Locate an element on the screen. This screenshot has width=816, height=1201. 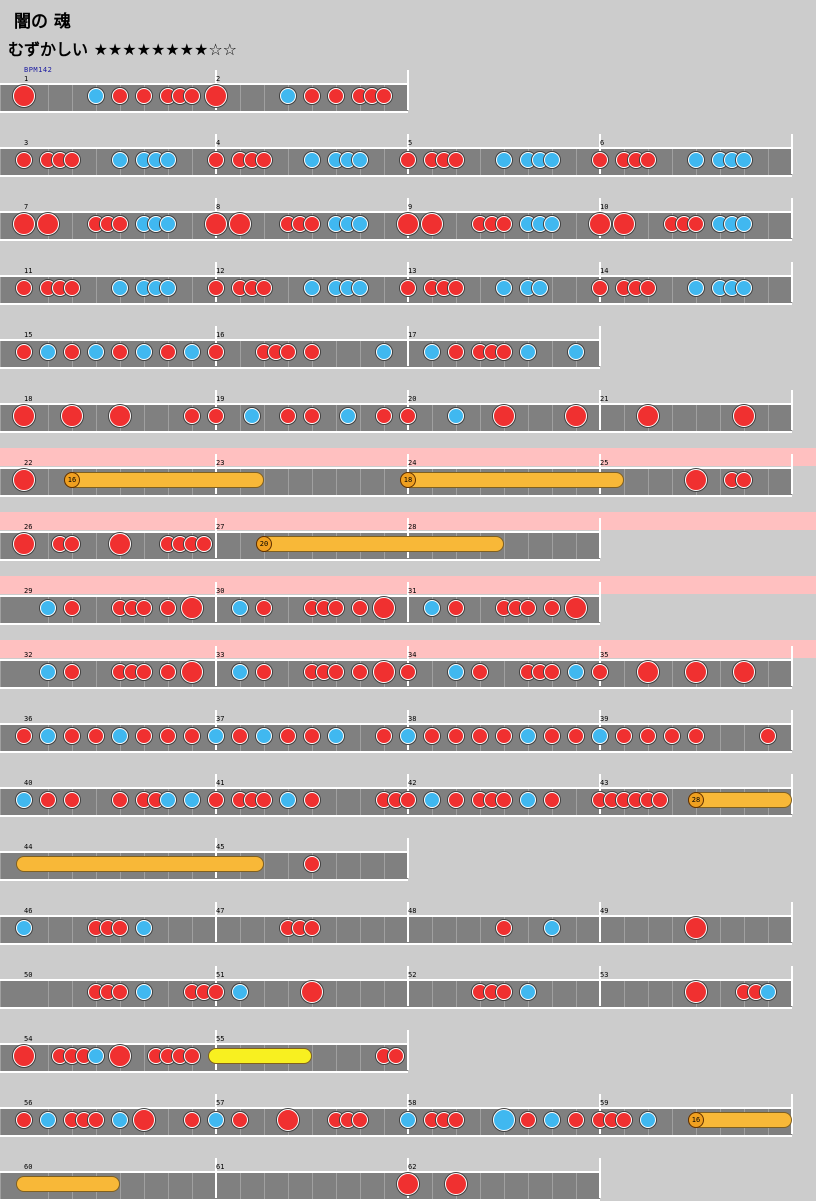
measure-number: 50 is located at coordinates (28, 975).